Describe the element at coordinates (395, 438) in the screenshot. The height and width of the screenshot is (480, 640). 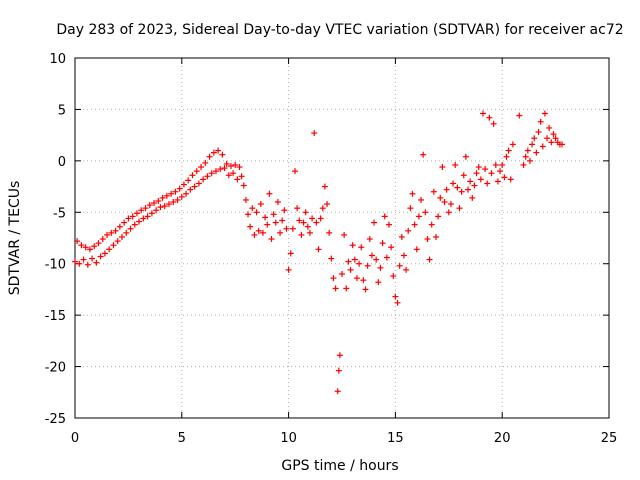
I see `x-tick-label: 15` at that location.